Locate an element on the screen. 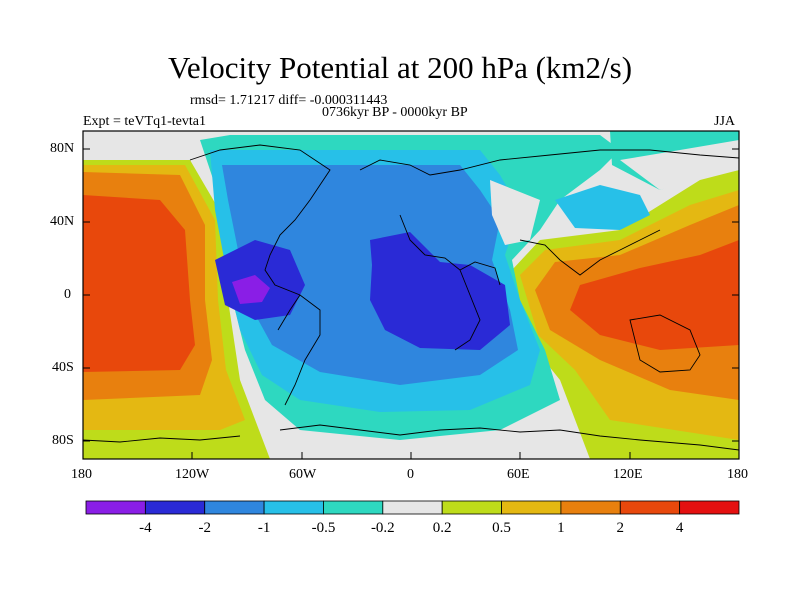 The width and height of the screenshot is (800, 600). colorbar-label: -0.5 is located at coordinates (323, 528).